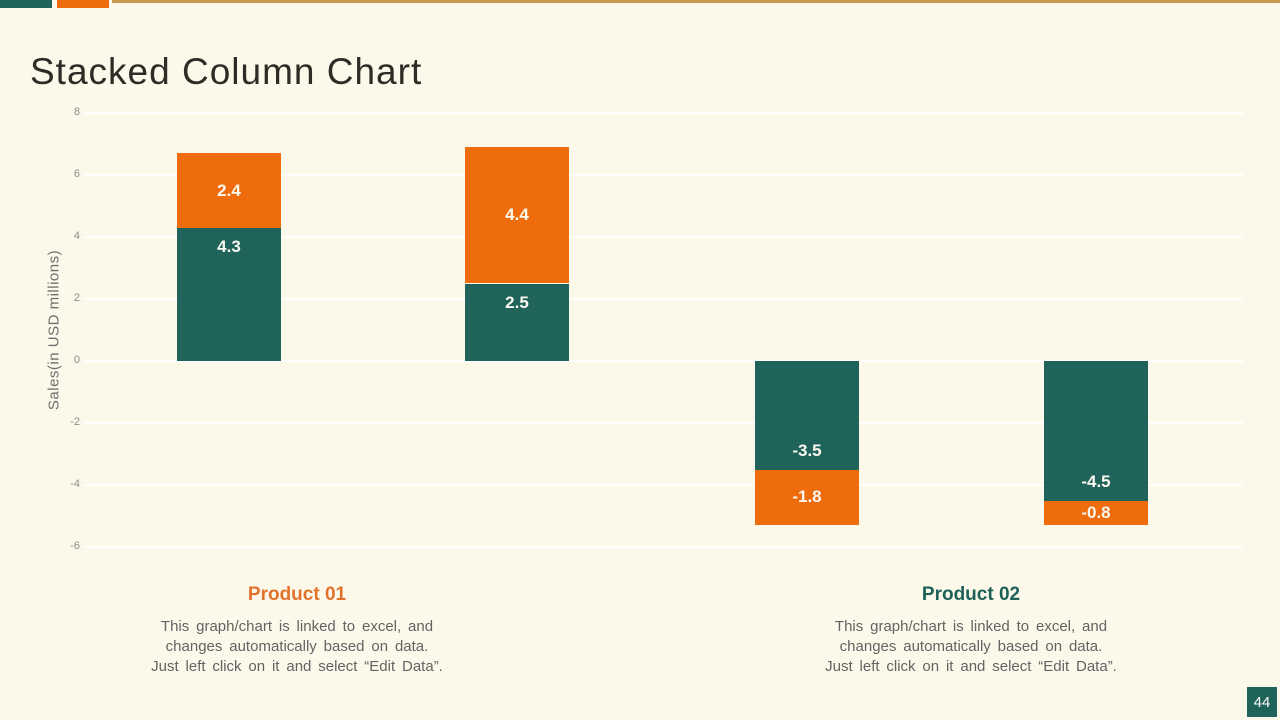 The width and height of the screenshot is (1280, 720). What do you see at coordinates (517, 302) in the screenshot?
I see `bar-value-label: 2.5` at bounding box center [517, 302].